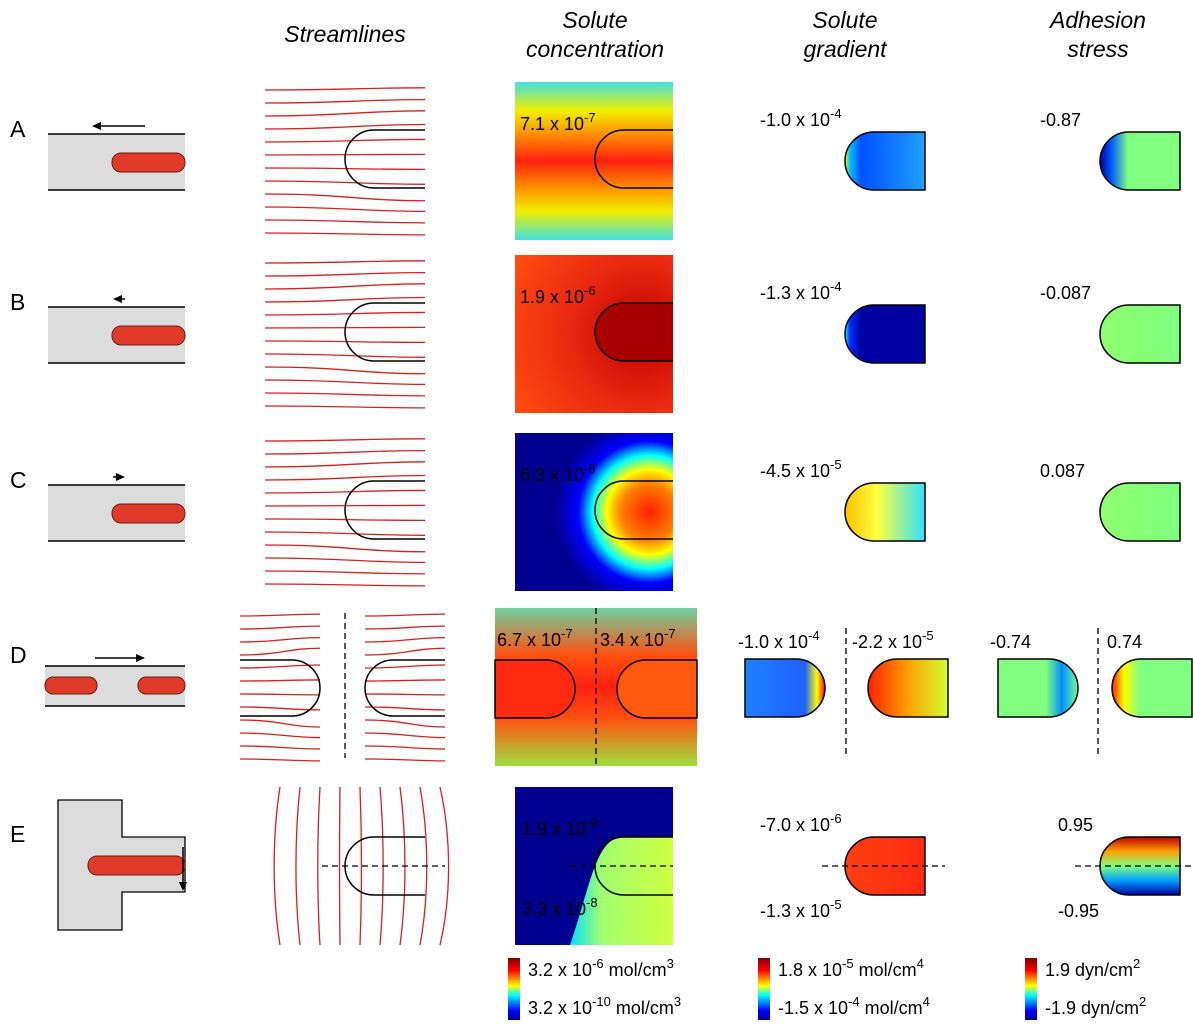 This screenshot has width=1193, height=1027. I want to click on annotation: 6.7 x 10⁻⁷, so click(535, 638).